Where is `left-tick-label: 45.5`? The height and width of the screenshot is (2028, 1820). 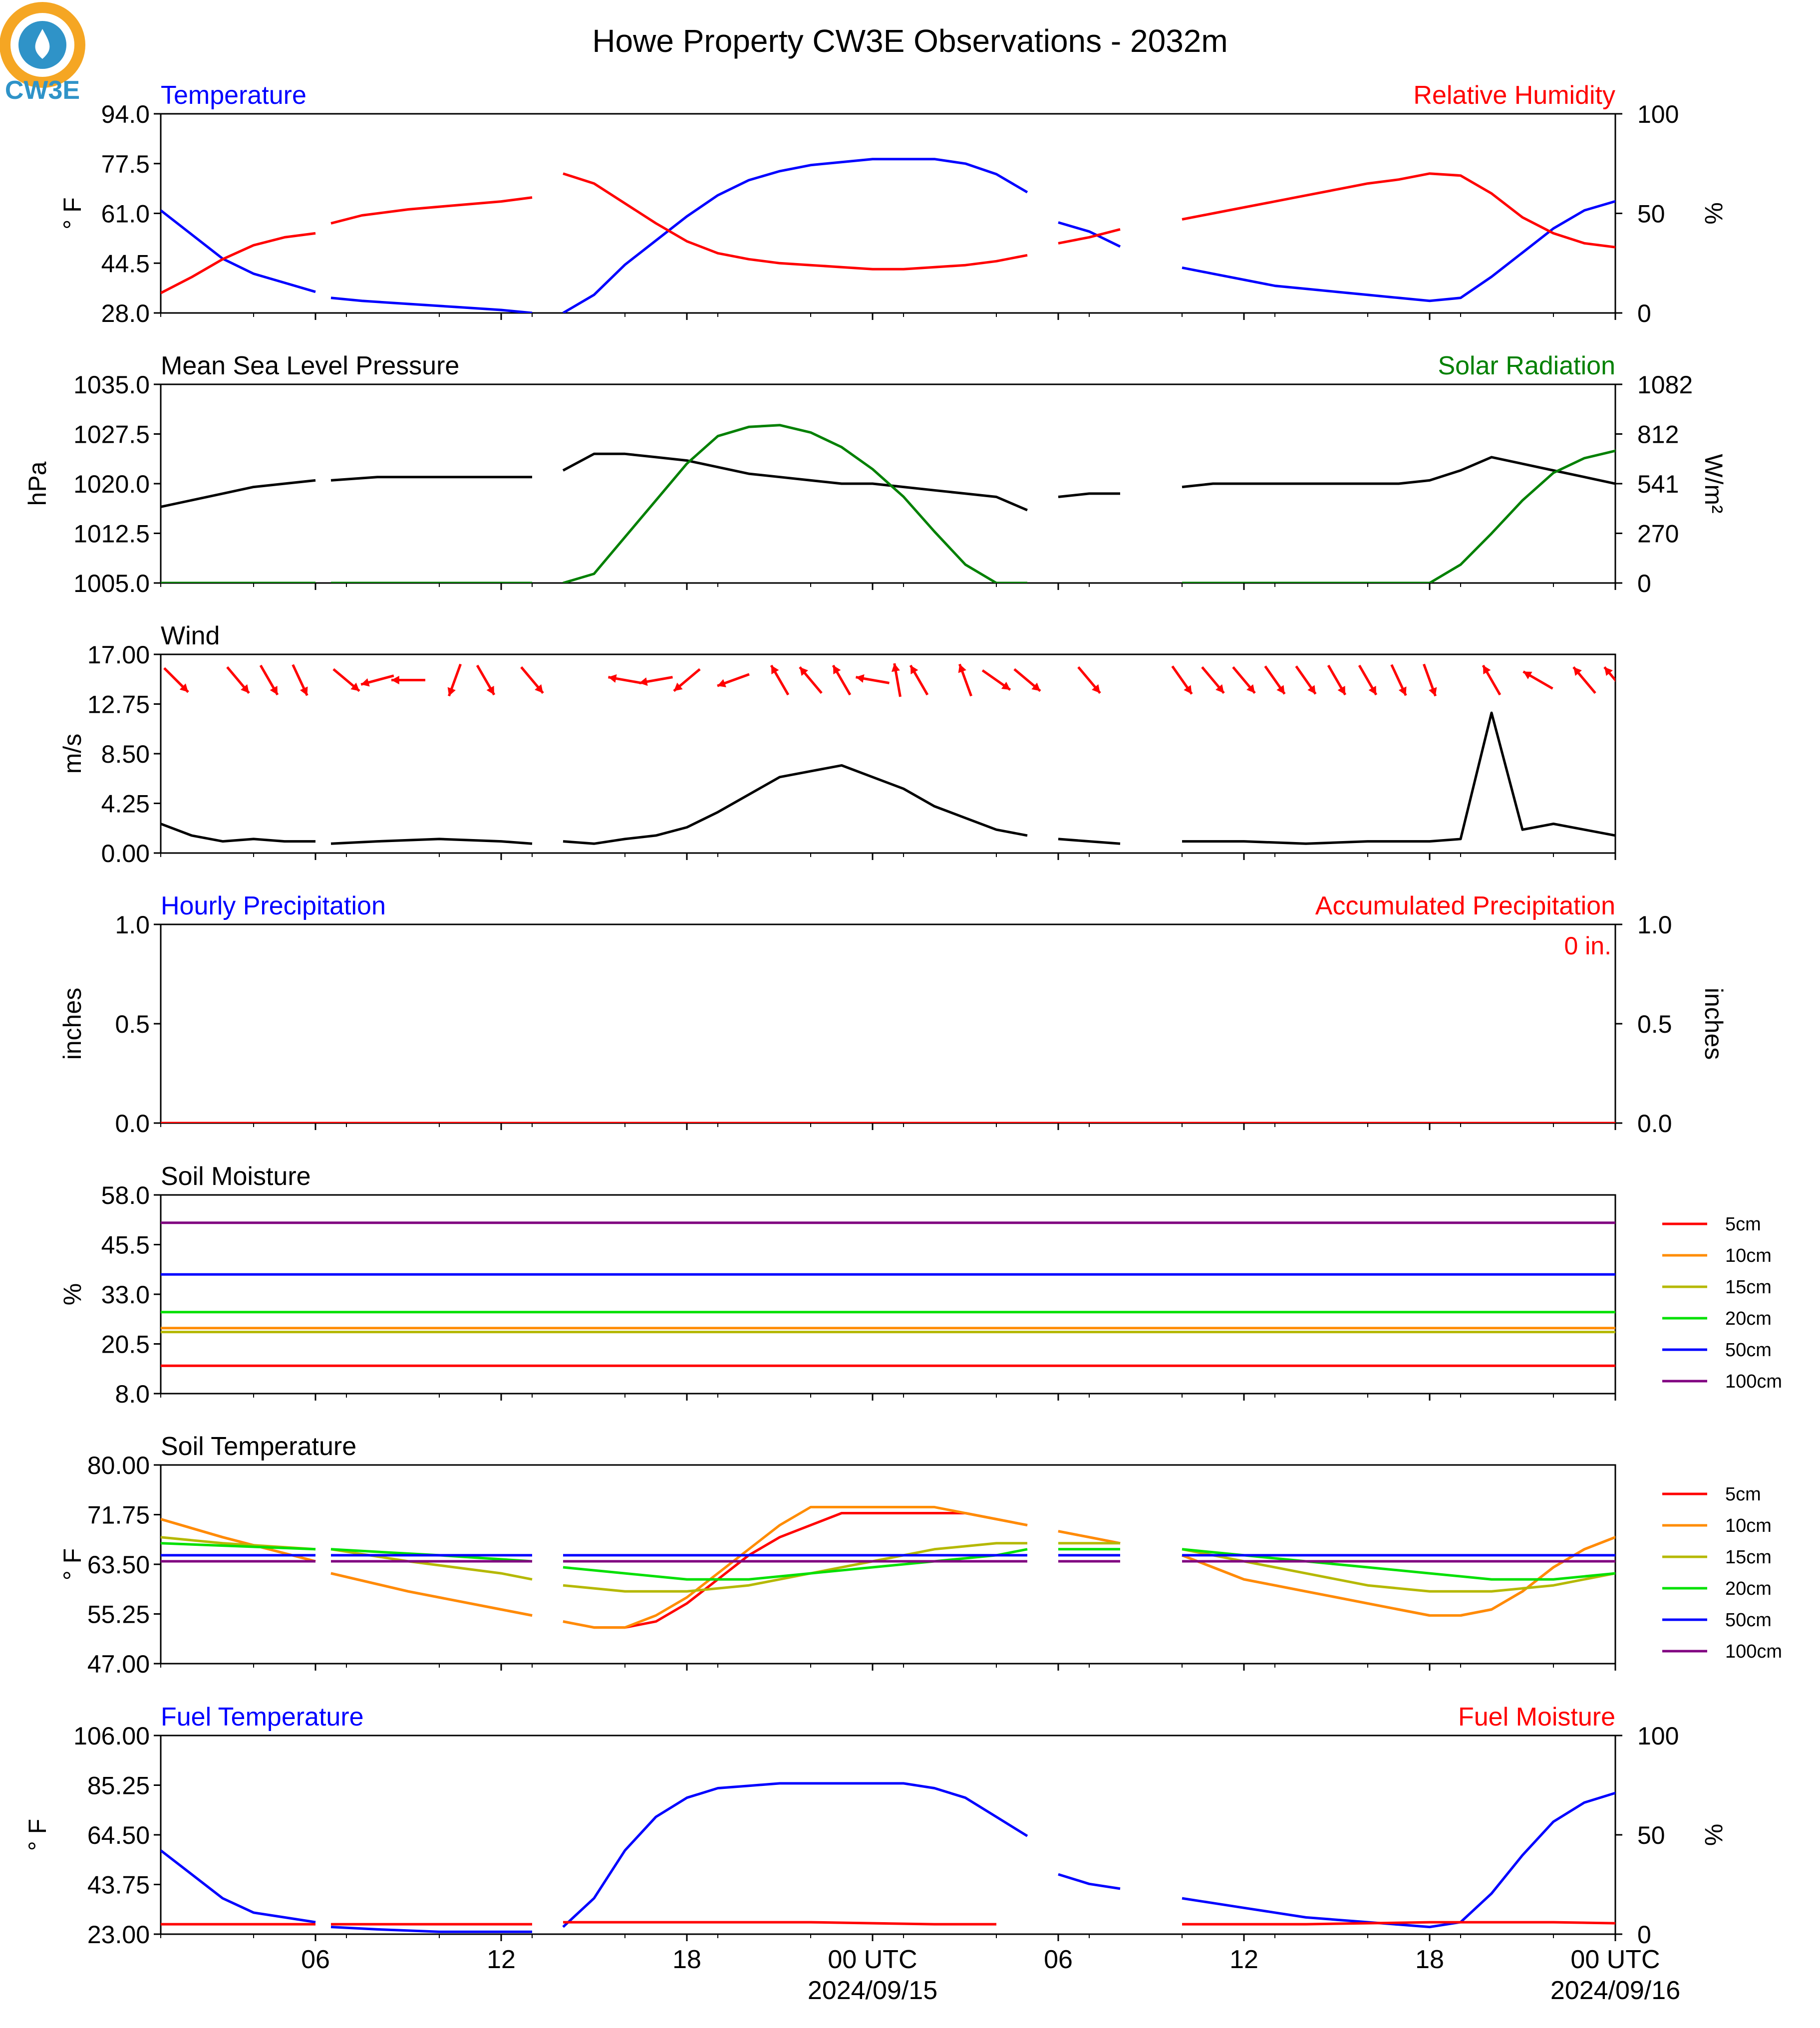
left-tick-label: 45.5 is located at coordinates (125, 1245).